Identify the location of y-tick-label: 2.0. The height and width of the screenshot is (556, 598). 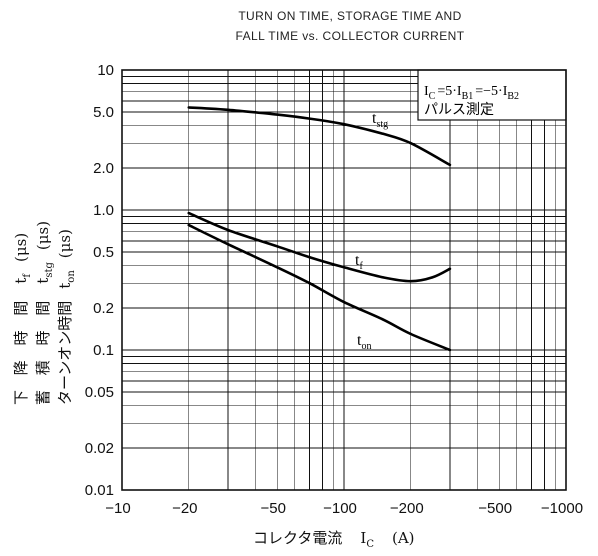
(103, 168).